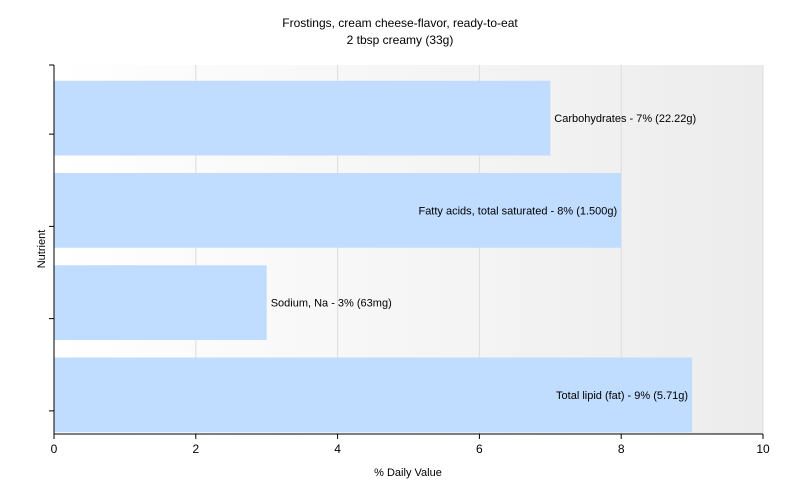 The height and width of the screenshot is (500, 800). What do you see at coordinates (408, 473) in the screenshot?
I see `x-axis-label: % Daily Value` at bounding box center [408, 473].